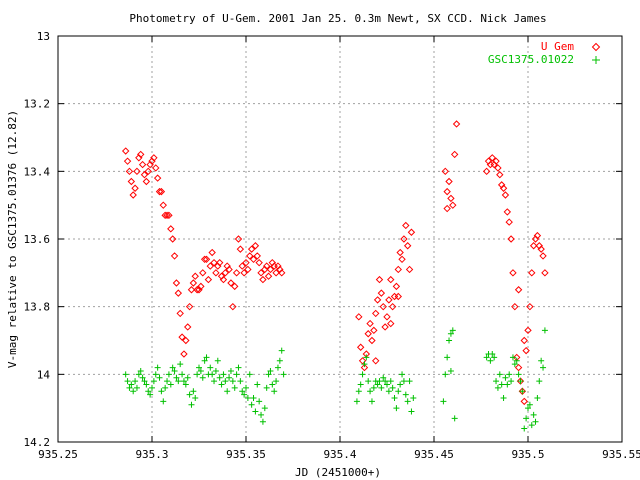 The width and height of the screenshot is (640, 480). What do you see at coordinates (557, 46) in the screenshot?
I see `legend-label-u-gem: U Gem` at bounding box center [557, 46].